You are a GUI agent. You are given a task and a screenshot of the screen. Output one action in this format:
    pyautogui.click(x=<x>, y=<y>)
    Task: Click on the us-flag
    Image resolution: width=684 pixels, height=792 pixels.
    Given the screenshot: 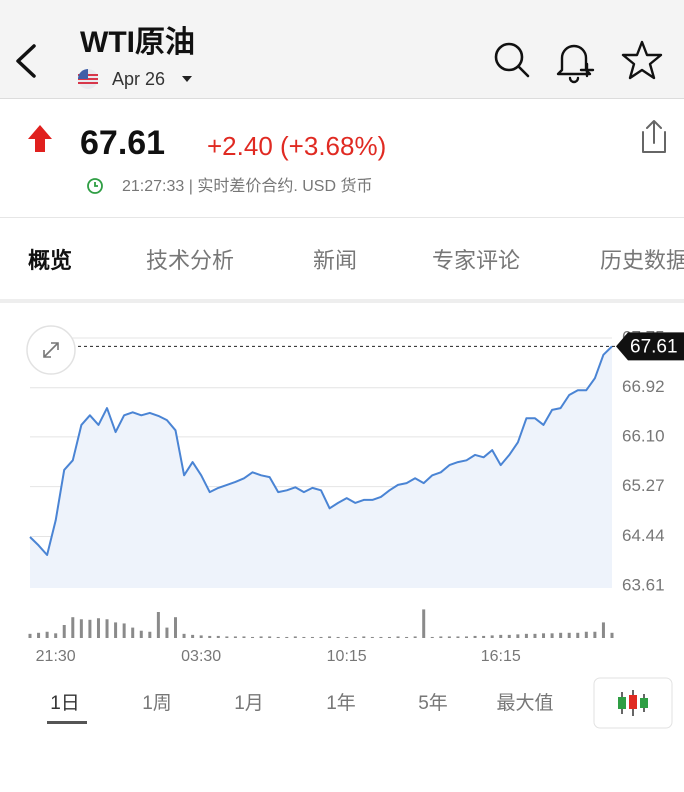 What is the action you would take?
    pyautogui.click(x=88, y=79)
    